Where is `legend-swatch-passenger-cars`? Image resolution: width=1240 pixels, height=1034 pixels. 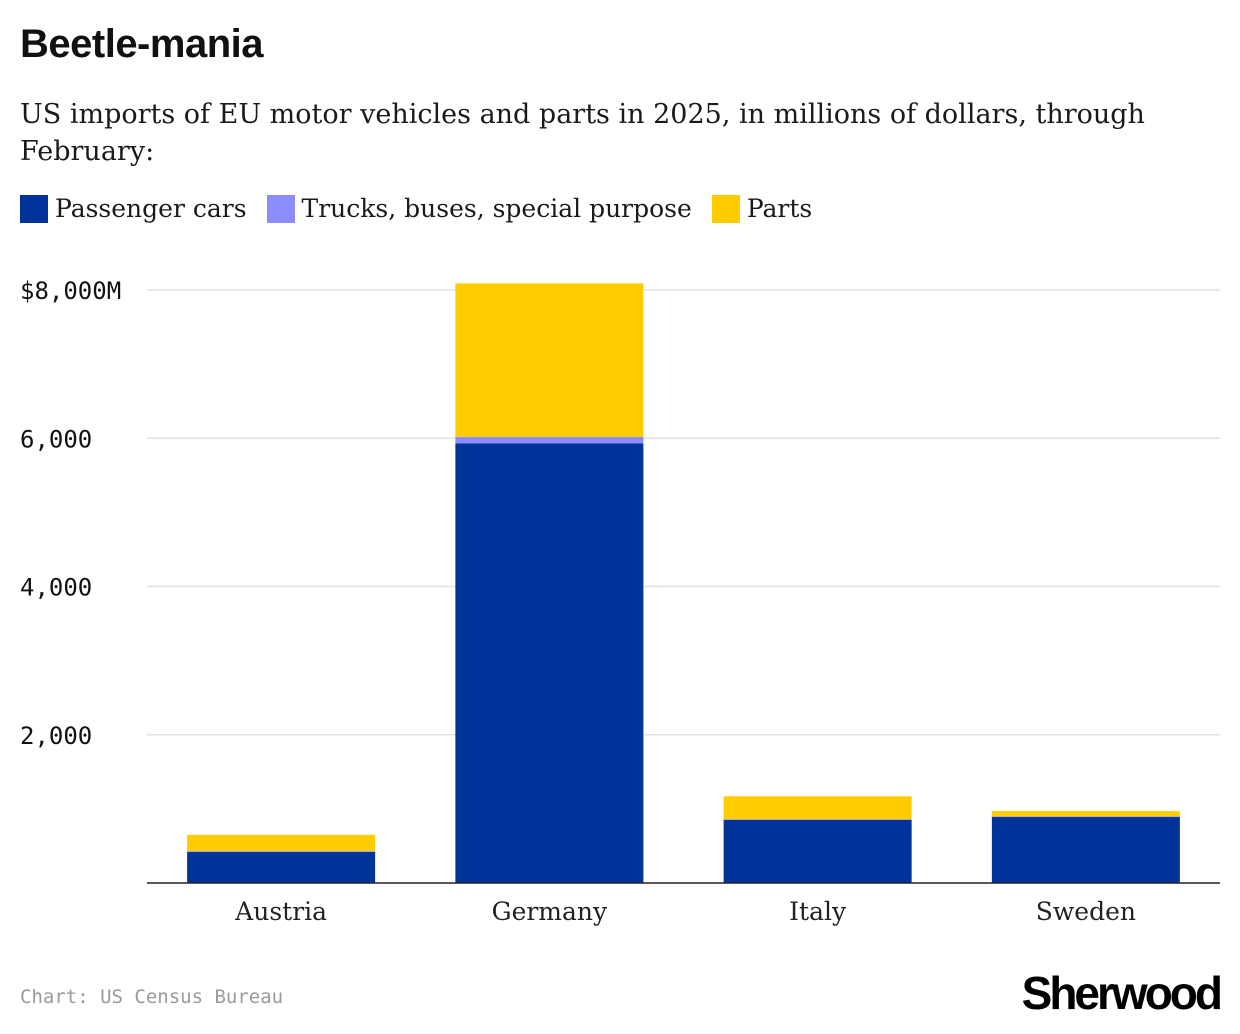
legend-swatch-passenger-cars is located at coordinates (34, 208).